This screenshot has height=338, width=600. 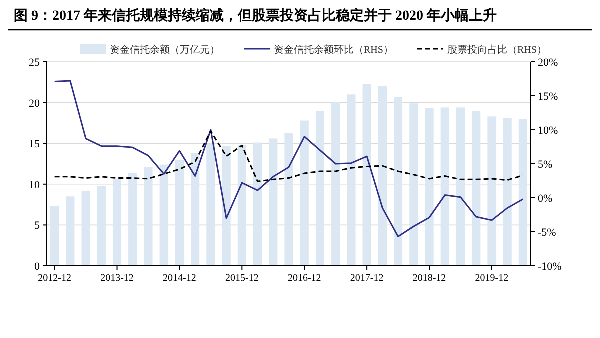 What do you see at coordinates (117, 278) in the screenshot?
I see `x-tick-label: 2013-12` at bounding box center [117, 278].